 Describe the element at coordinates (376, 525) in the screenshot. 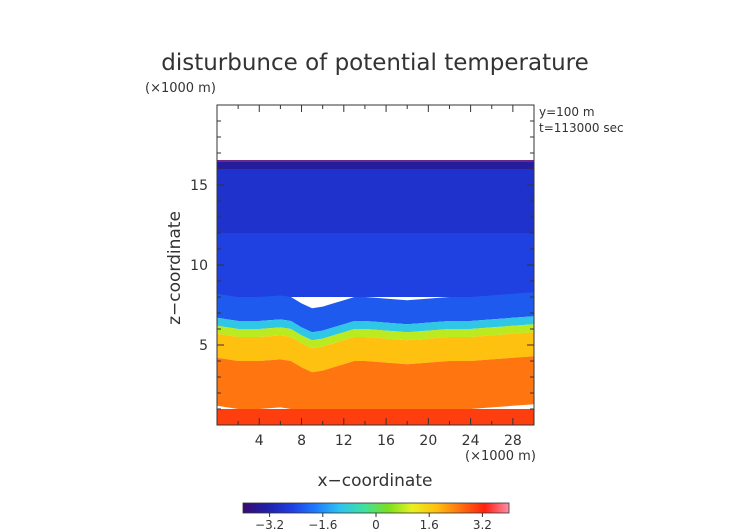

I see `colorbar-tick-label: 0` at that location.